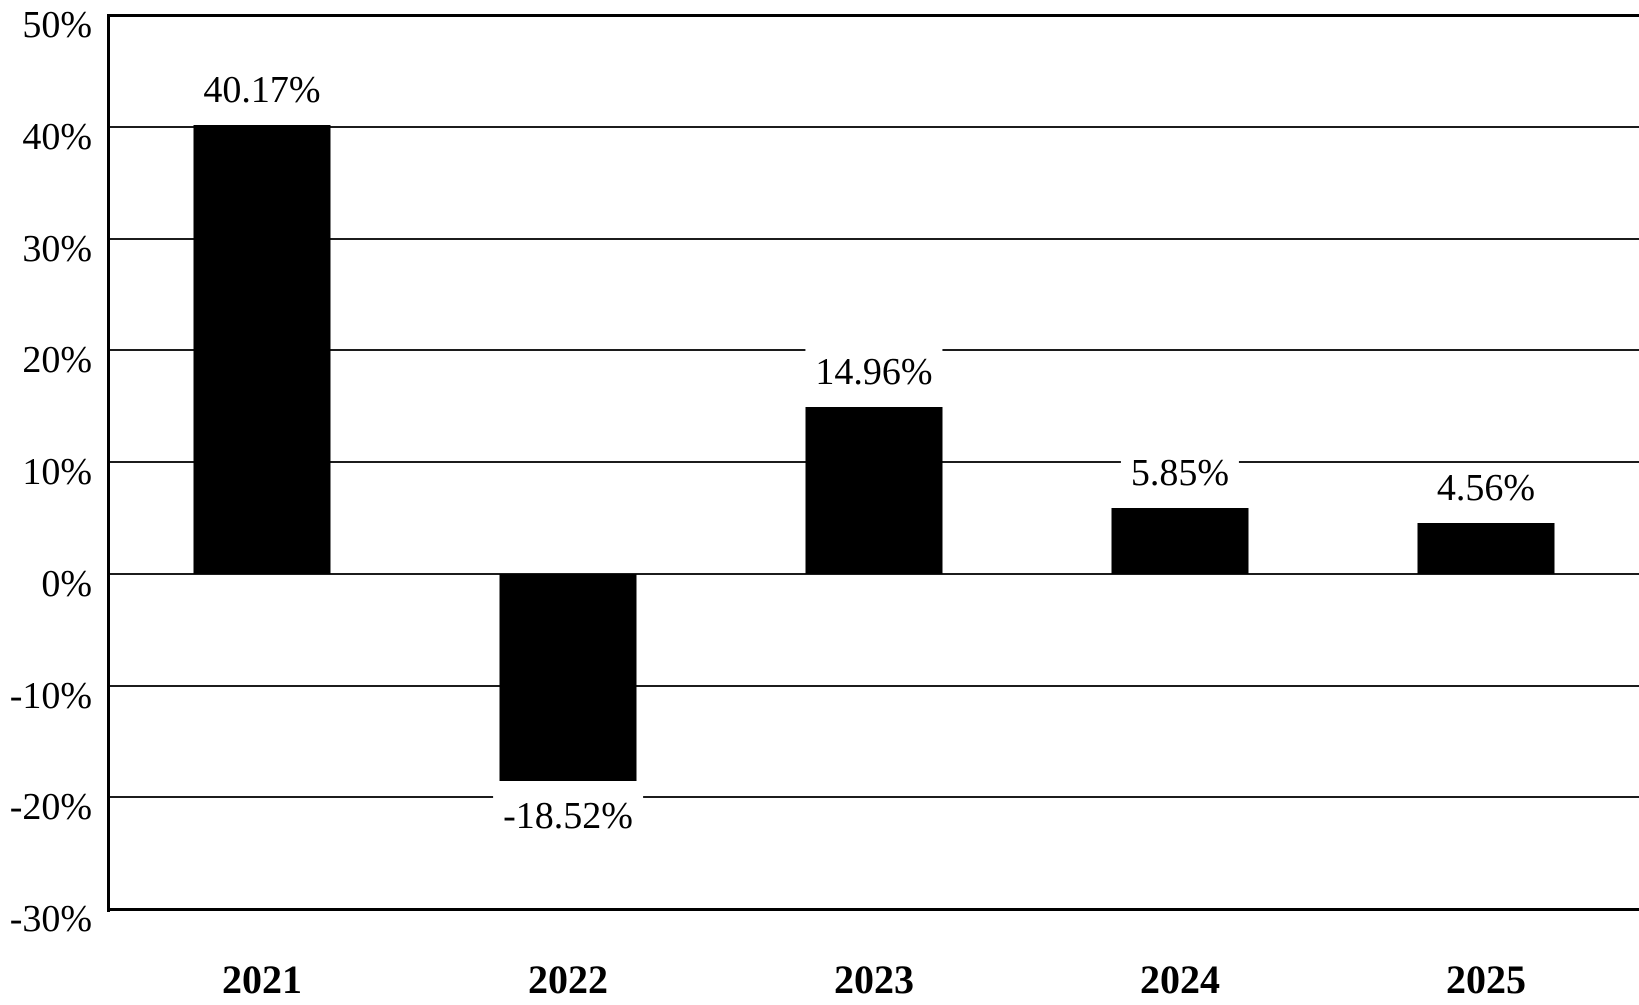 Image resolution: width=1639 pixels, height=1005 pixels. Describe the element at coordinates (1180, 473) in the screenshot. I see `bar-value-label: 5.85%` at that location.